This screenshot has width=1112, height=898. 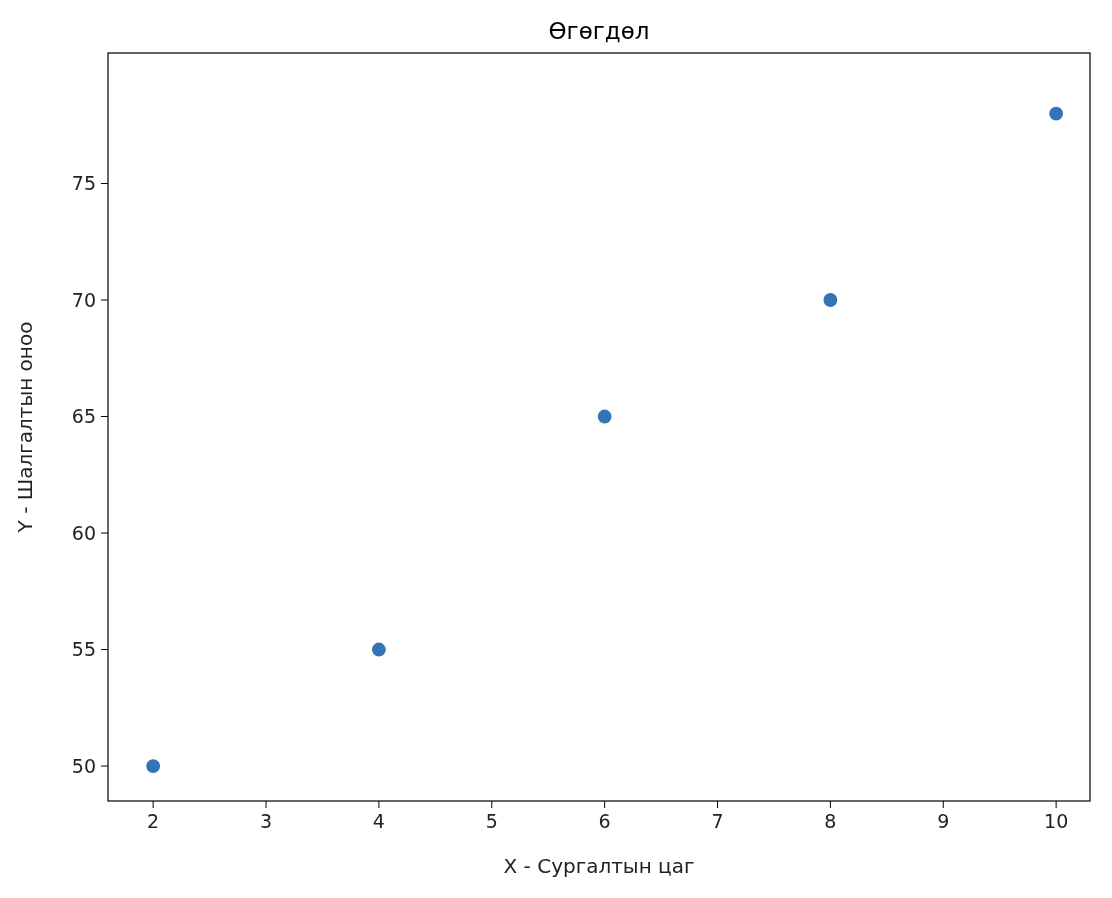 What do you see at coordinates (717, 821) in the screenshot?
I see `x-tick-label: 7` at bounding box center [717, 821].